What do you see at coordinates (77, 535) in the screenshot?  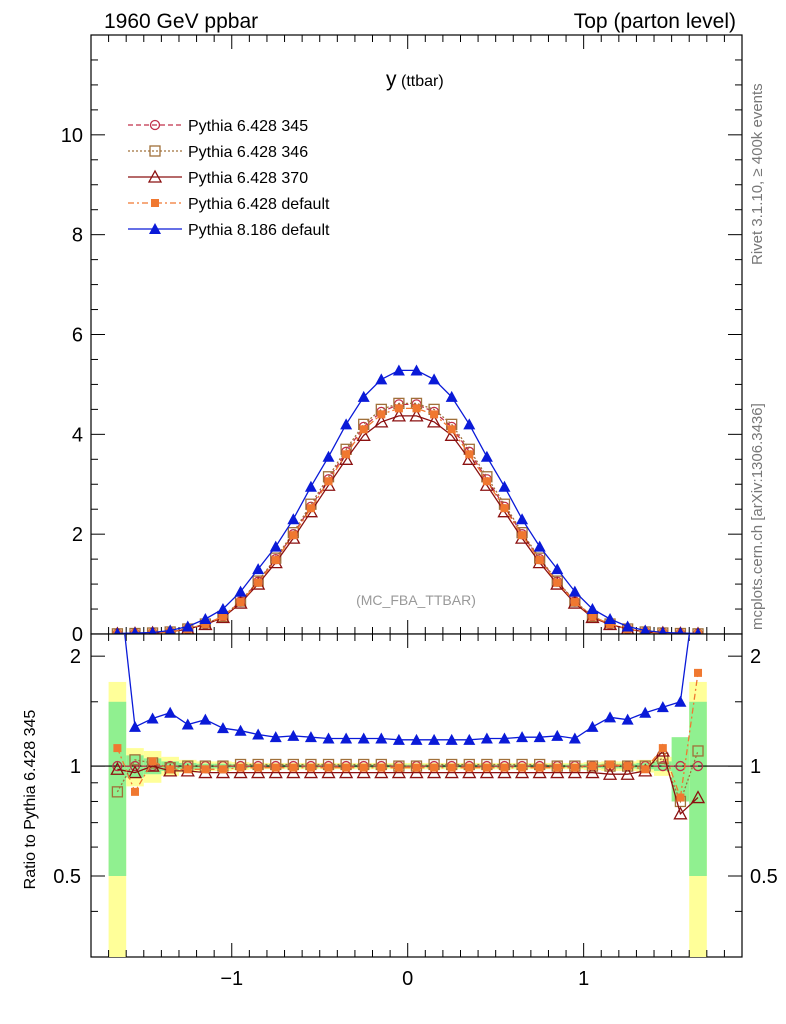 I see `main-ytick-label: 2` at bounding box center [77, 535].